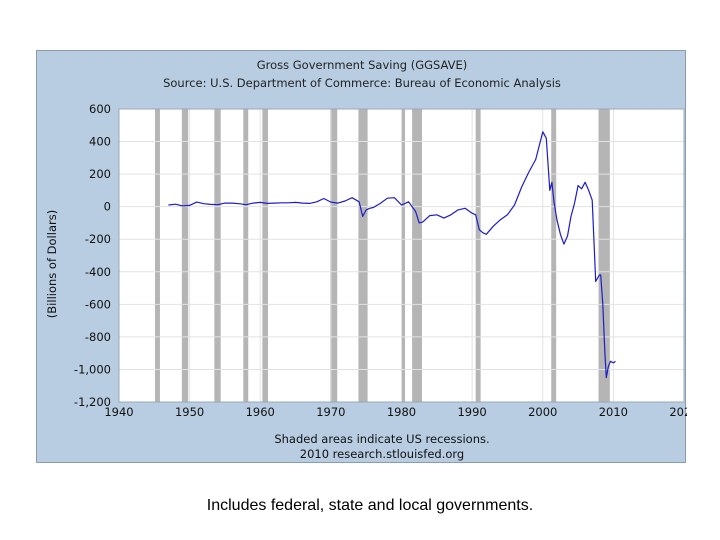 This screenshot has height=540, width=720. I want to click on y-axis-label: (Billions of Dollars), so click(52, 264).